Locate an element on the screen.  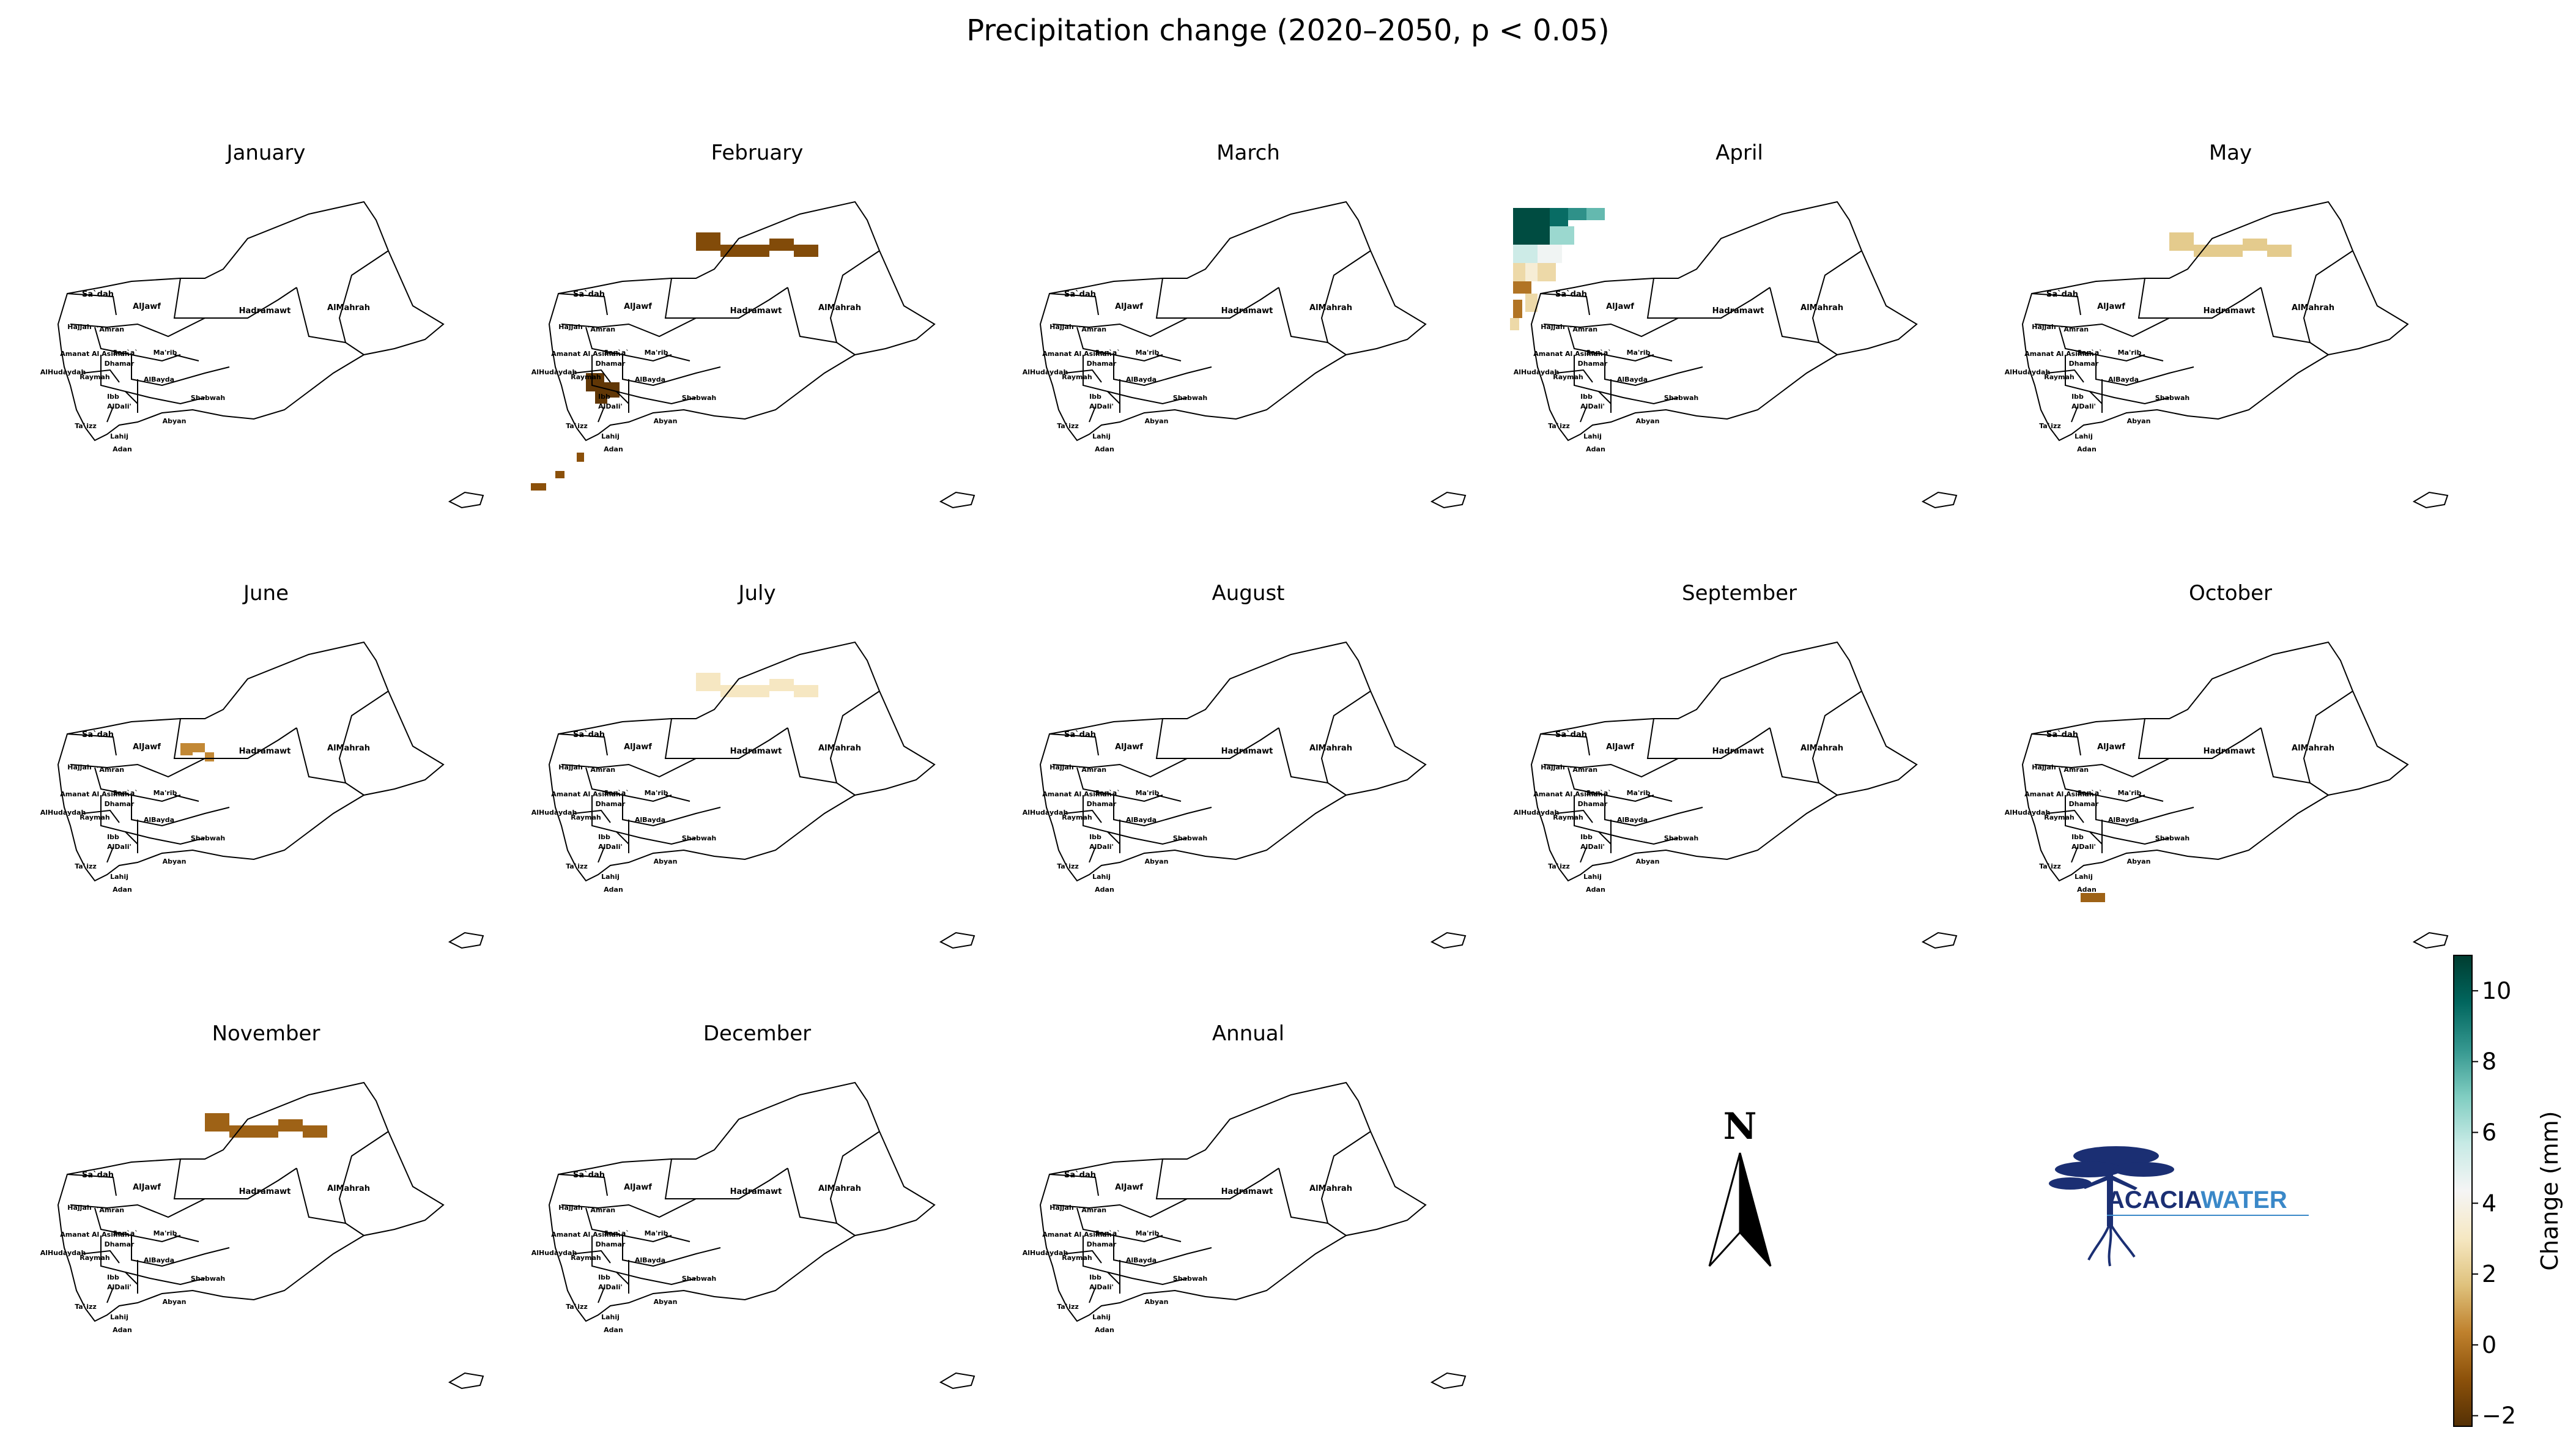
region-label: Abyan is located at coordinates (175, 421).